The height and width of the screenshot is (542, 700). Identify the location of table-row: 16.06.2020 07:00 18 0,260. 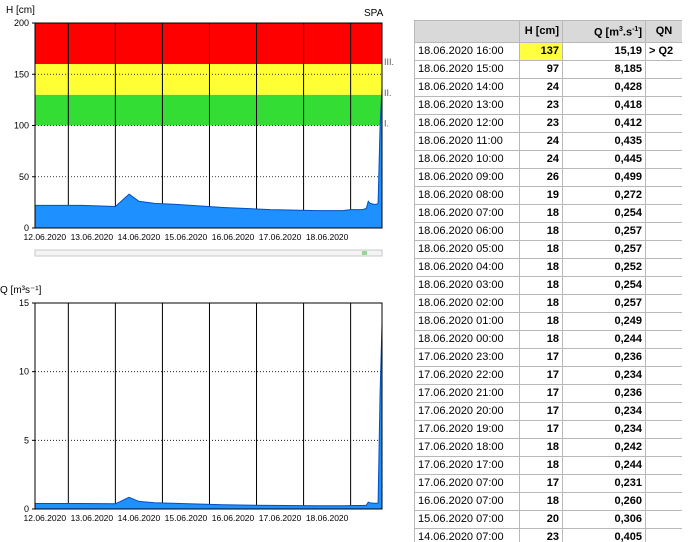
(548, 501).